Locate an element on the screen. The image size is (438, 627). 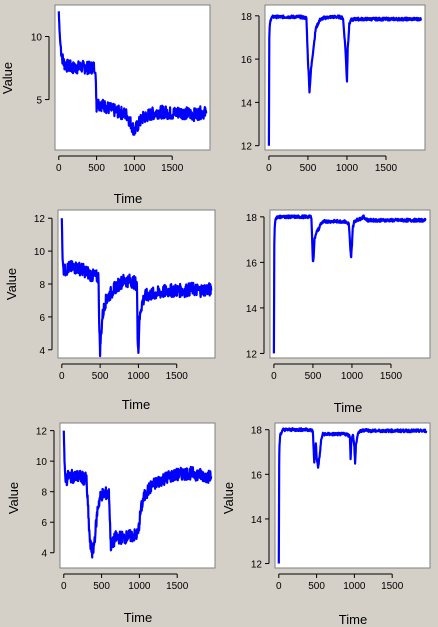
y-tick-label: 5 is located at coordinates (39, 101).